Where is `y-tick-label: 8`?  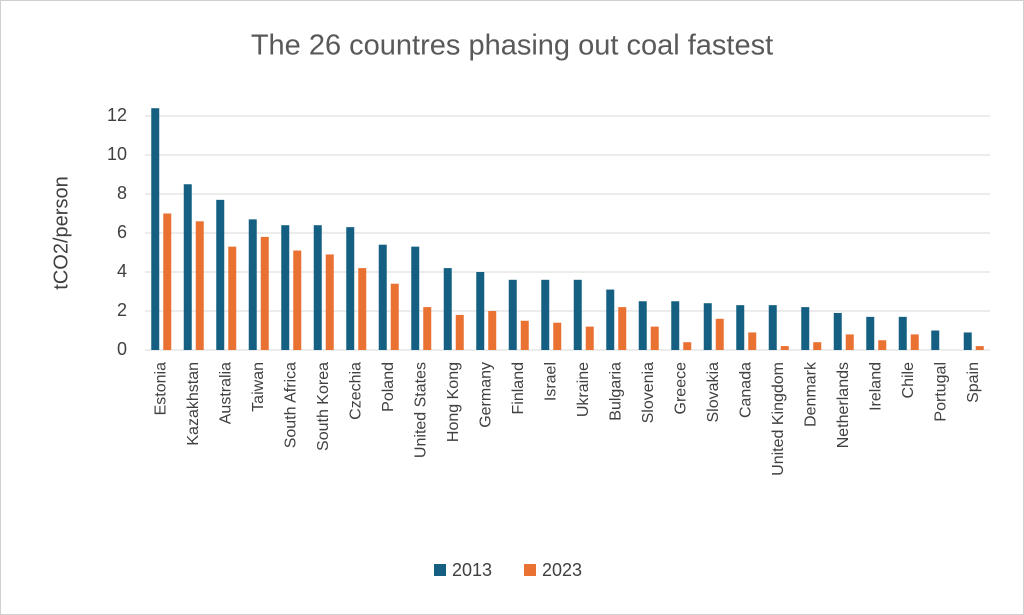
y-tick-label: 8 is located at coordinates (122, 193).